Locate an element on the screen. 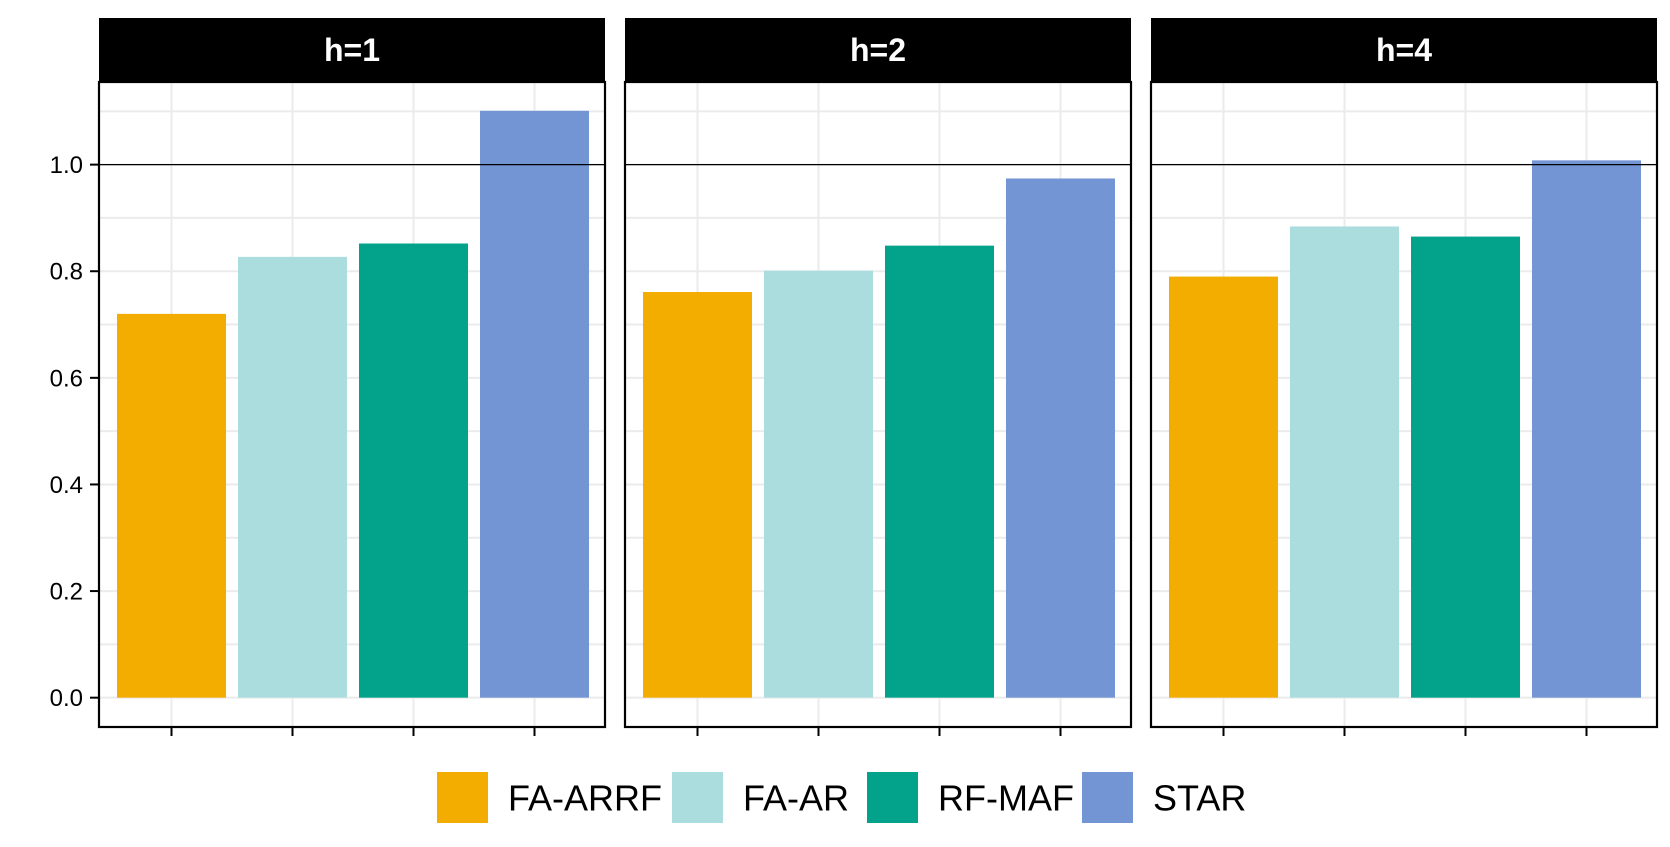 This screenshot has height=847, width=1670. y-tick-label: 0.8 is located at coordinates (66, 272).